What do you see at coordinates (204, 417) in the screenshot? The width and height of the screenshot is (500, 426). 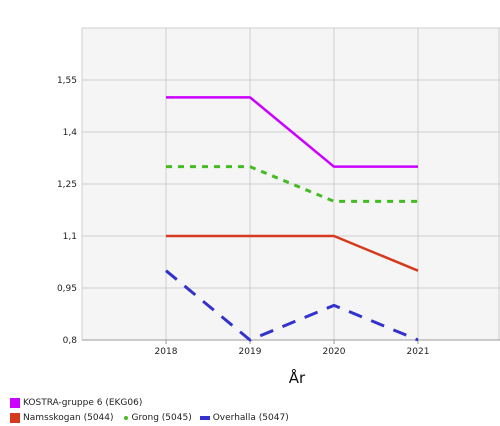 I see `legend-swatch-overhalla` at bounding box center [204, 417].